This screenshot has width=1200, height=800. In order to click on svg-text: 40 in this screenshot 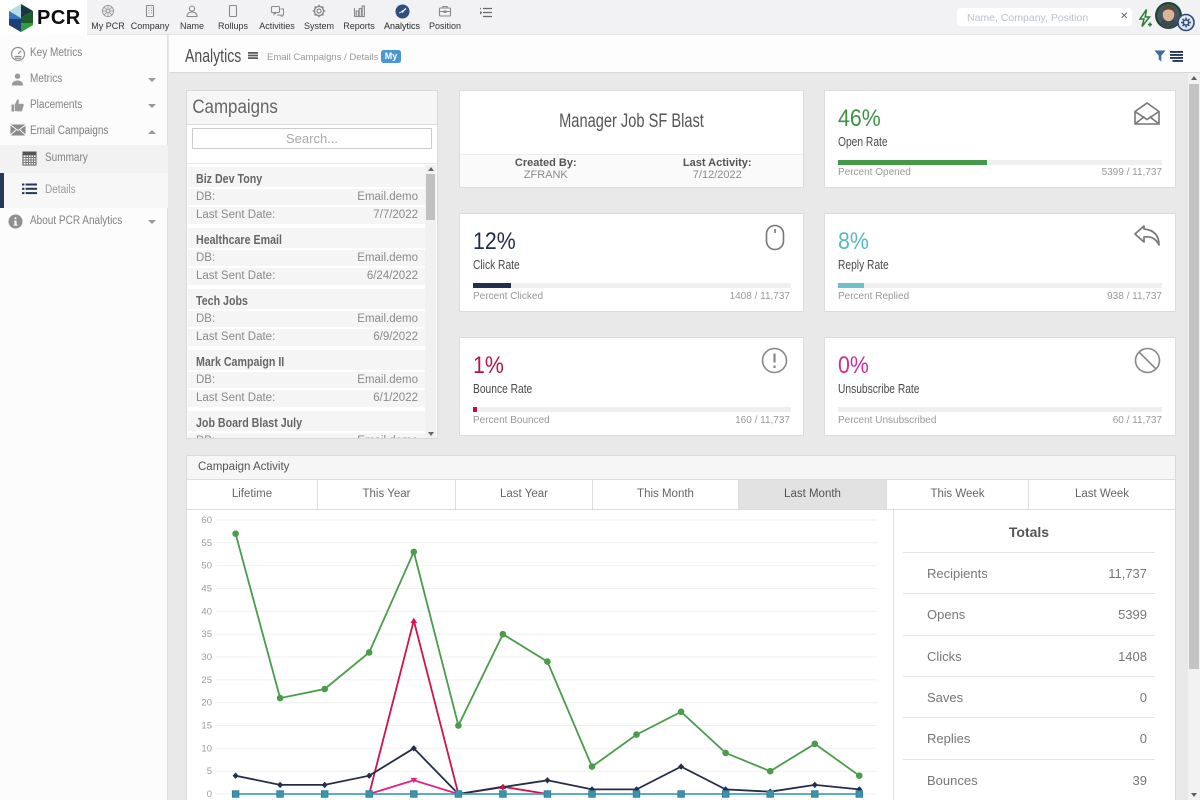, I will do `click(206, 611)`.